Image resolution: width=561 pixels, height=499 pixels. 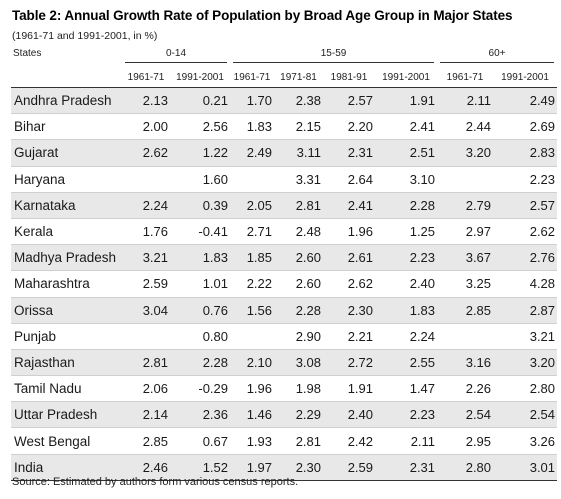 What do you see at coordinates (406, 101) in the screenshot?
I see `value-cell: 1.91` at bounding box center [406, 101].